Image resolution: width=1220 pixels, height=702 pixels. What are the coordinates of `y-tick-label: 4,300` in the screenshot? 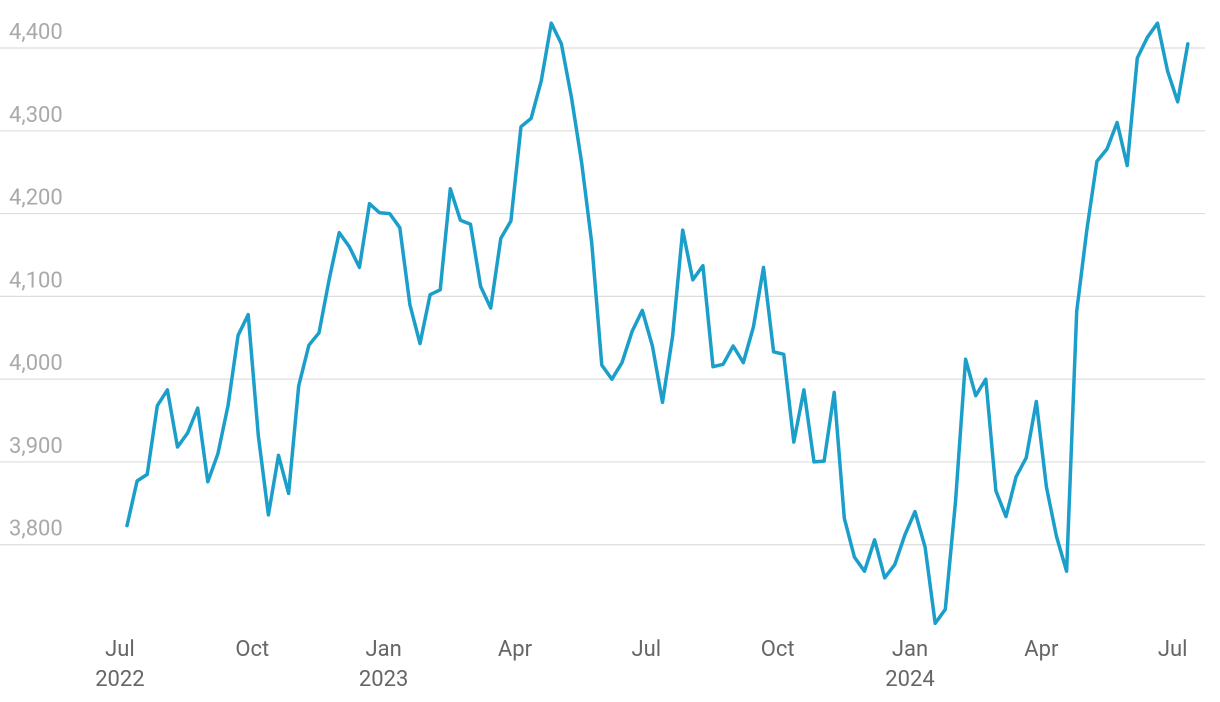 It's located at (36, 115).